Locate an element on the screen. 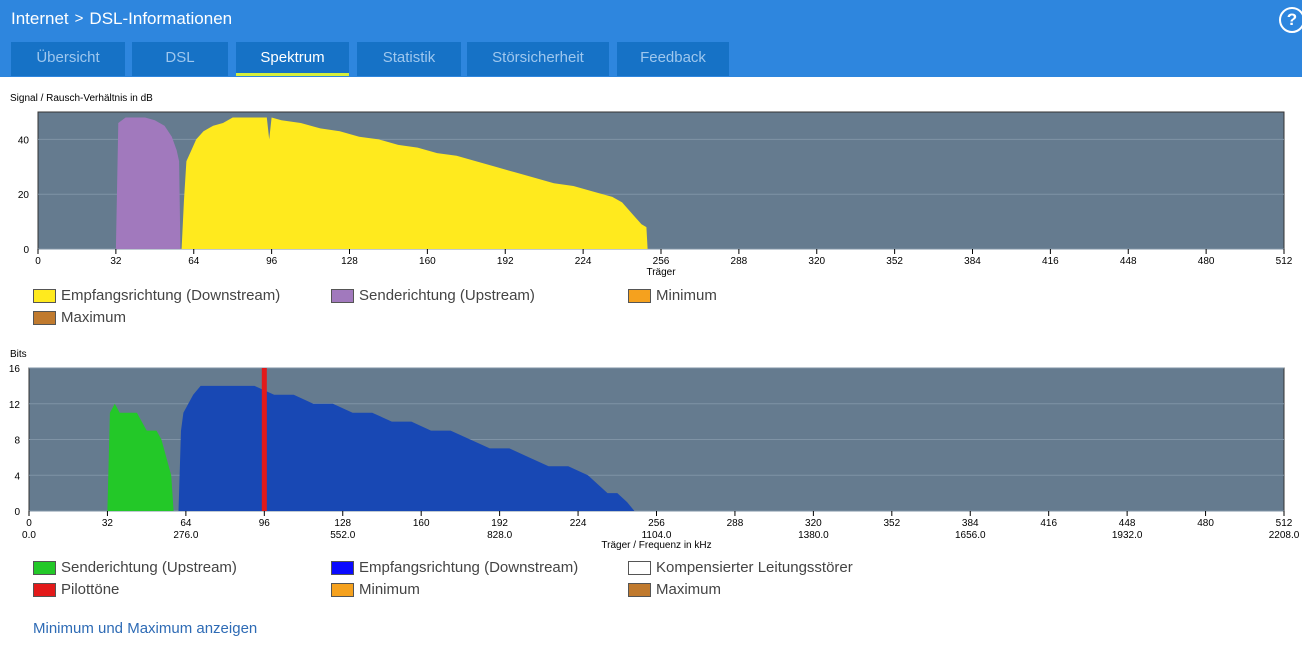  x-axis-label: Träger is located at coordinates (661, 272).